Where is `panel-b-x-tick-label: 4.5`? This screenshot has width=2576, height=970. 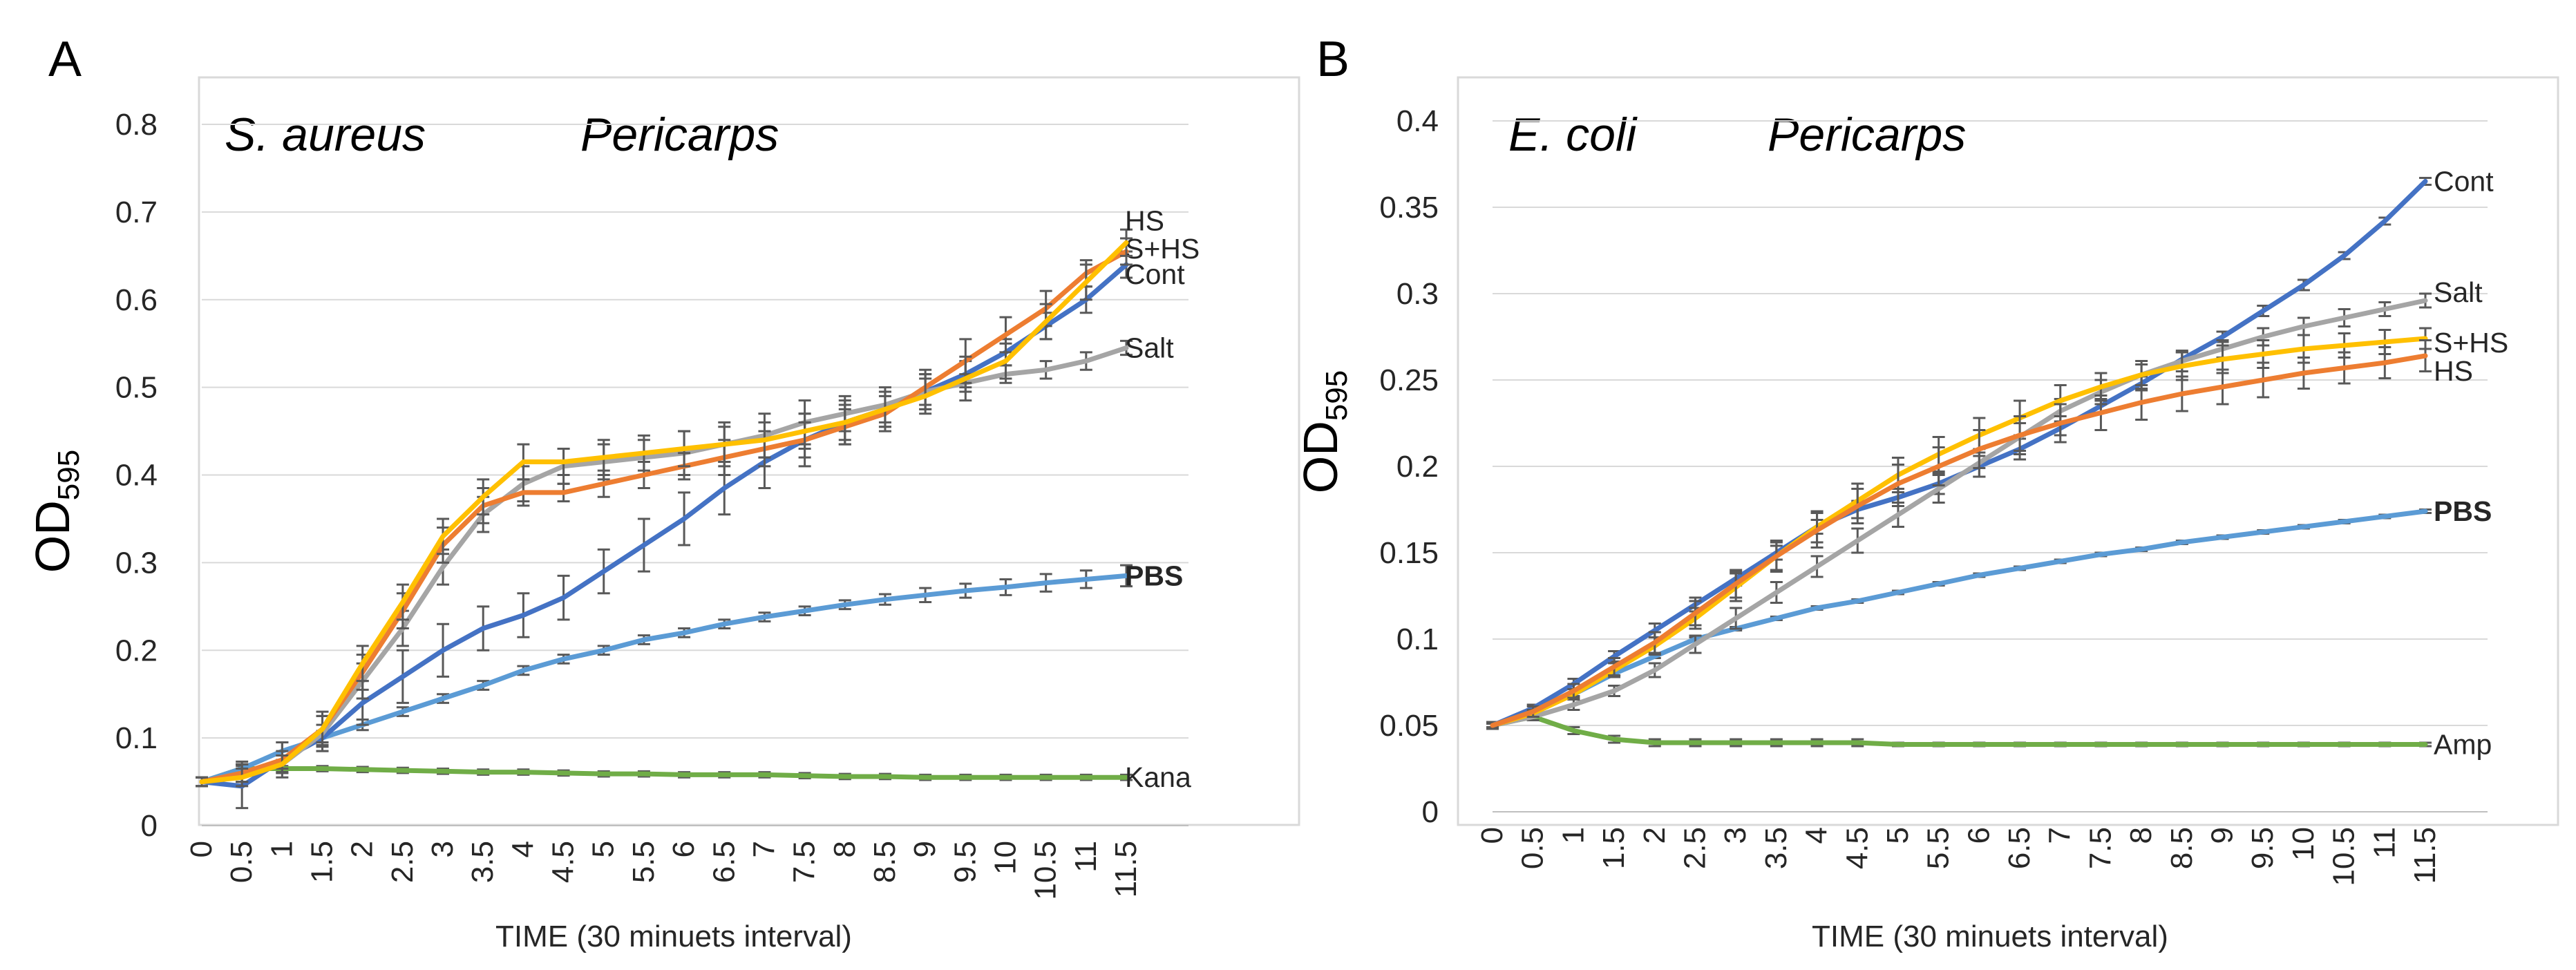 panel-b-x-tick-label: 4.5 is located at coordinates (1857, 848).